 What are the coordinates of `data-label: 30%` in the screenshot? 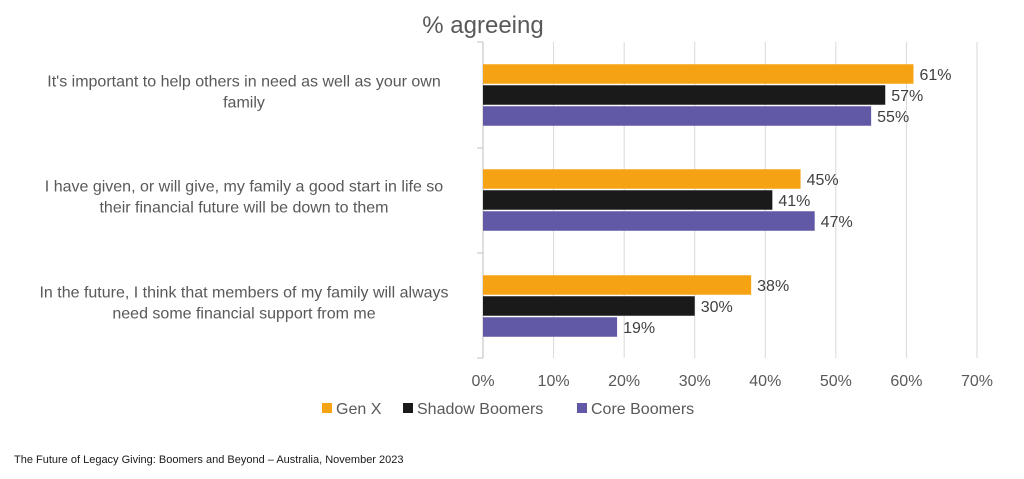 It's located at (717, 307).